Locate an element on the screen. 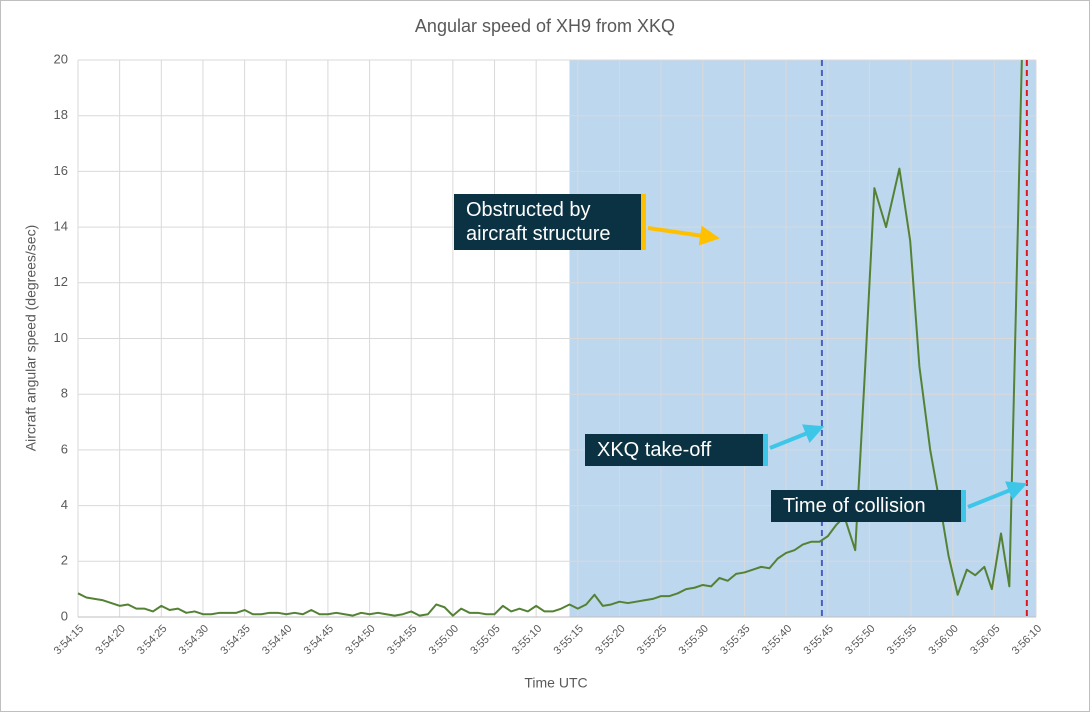 This screenshot has height=712, width=1090. y-axis-title: Aircraft angular speed (degrees/sec) is located at coordinates (31, 338).